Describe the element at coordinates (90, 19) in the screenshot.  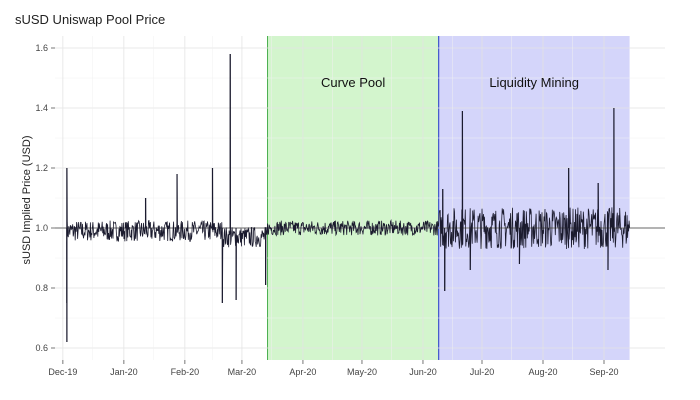
I see `chart-title: sUSD Uniswap Pool Price` at that location.